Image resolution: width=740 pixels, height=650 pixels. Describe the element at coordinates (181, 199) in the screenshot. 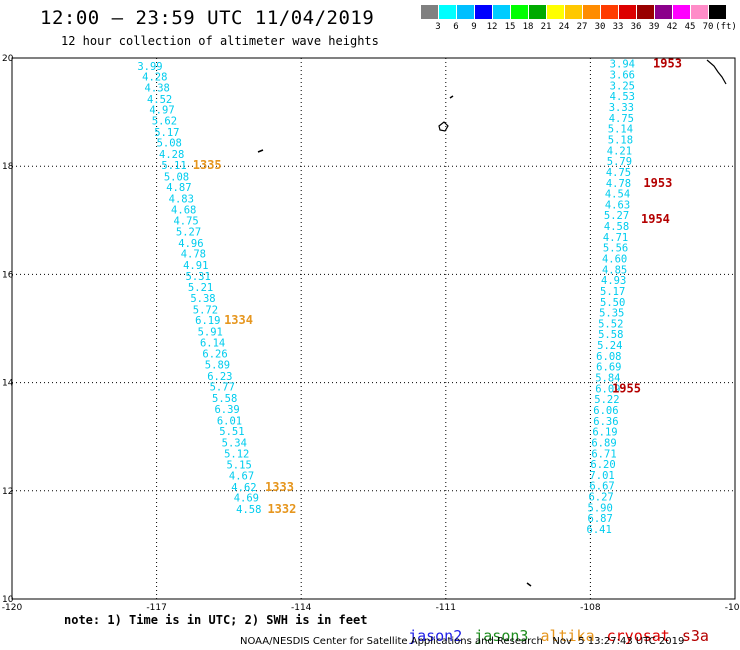

I see `swh-value-track-west: 4.83` at that location.